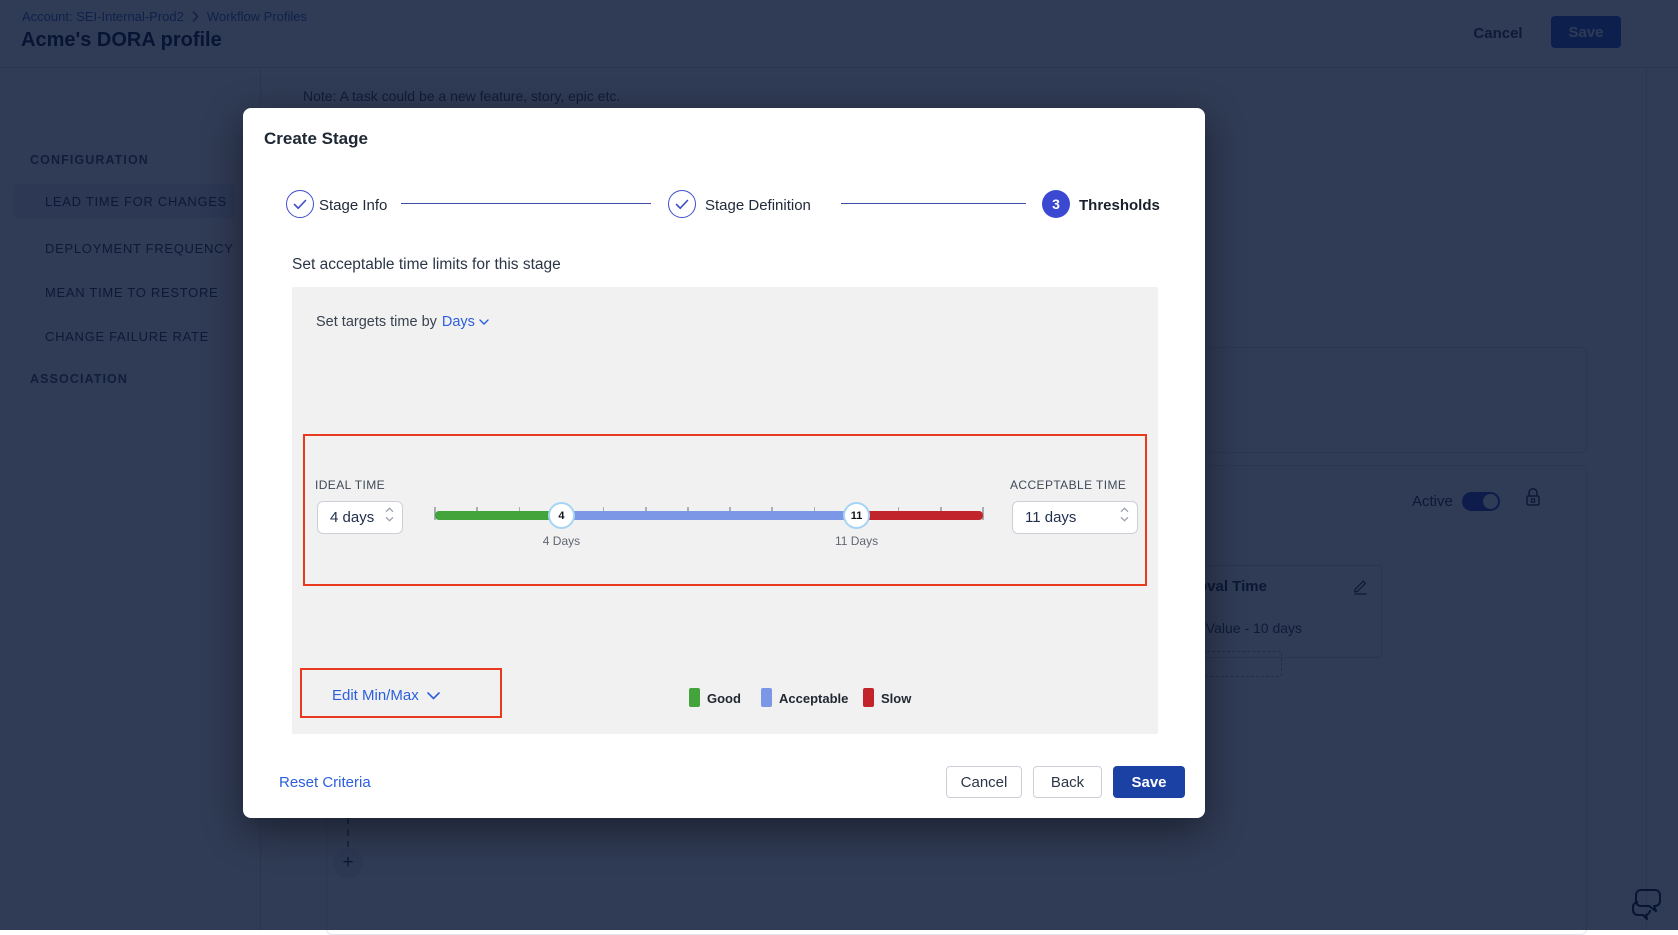 This screenshot has height=935, width=1678. Describe the element at coordinates (498, 515) in the screenshot. I see `zone-good` at that location.